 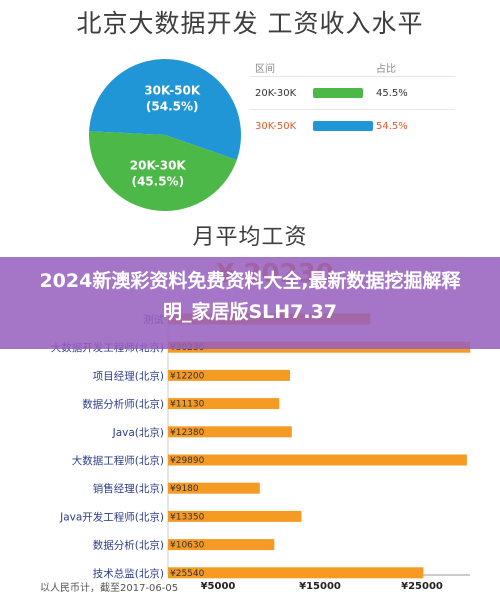 I want to click on x-tick-label: ¥15000, so click(x=320, y=586).